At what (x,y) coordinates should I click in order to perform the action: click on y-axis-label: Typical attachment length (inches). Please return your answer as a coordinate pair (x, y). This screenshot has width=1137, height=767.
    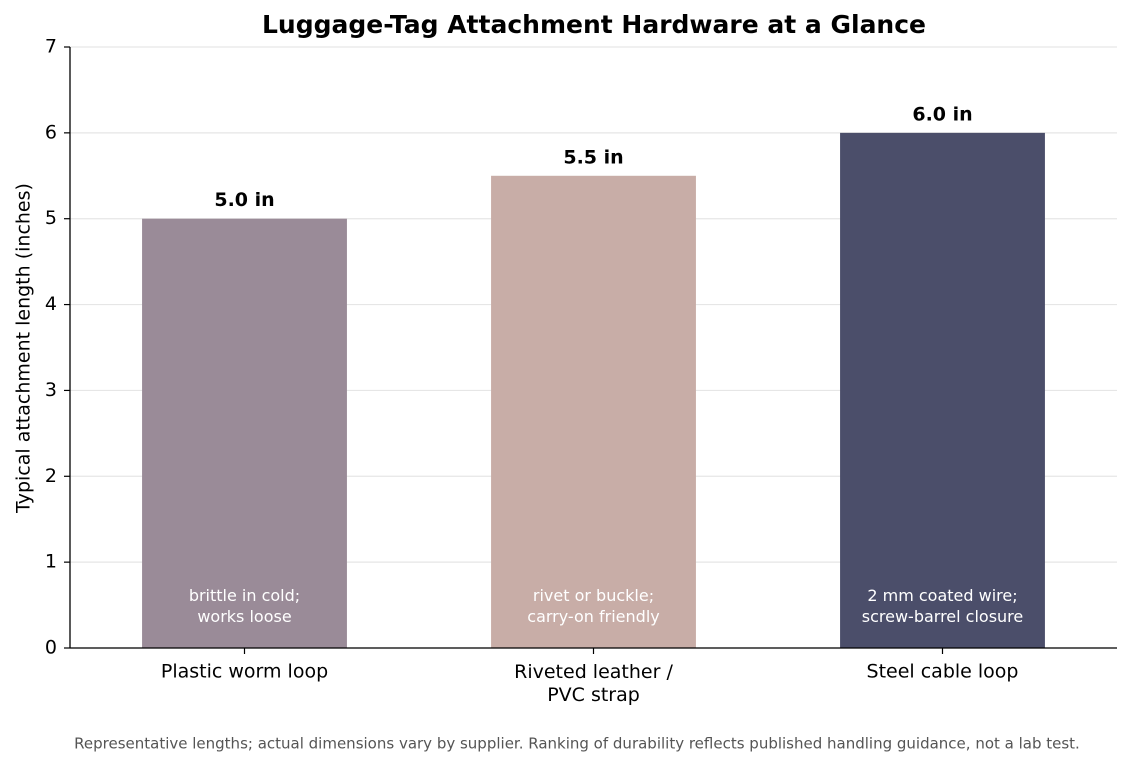
    Looking at the image, I should click on (24, 348).